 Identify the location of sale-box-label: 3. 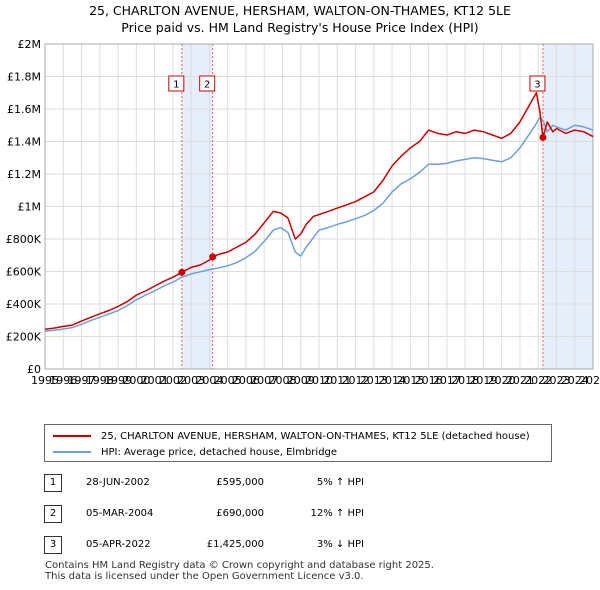
(537, 85).